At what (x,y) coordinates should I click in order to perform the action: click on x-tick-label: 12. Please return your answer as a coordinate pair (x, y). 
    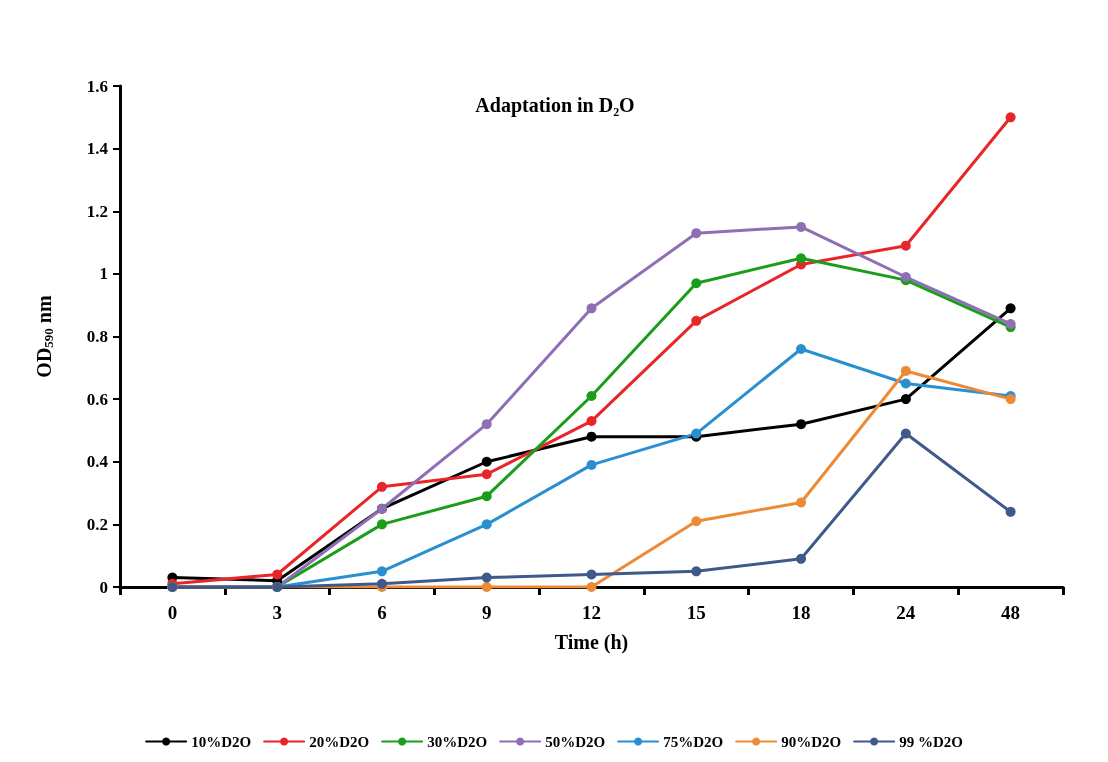
    Looking at the image, I should click on (591, 612).